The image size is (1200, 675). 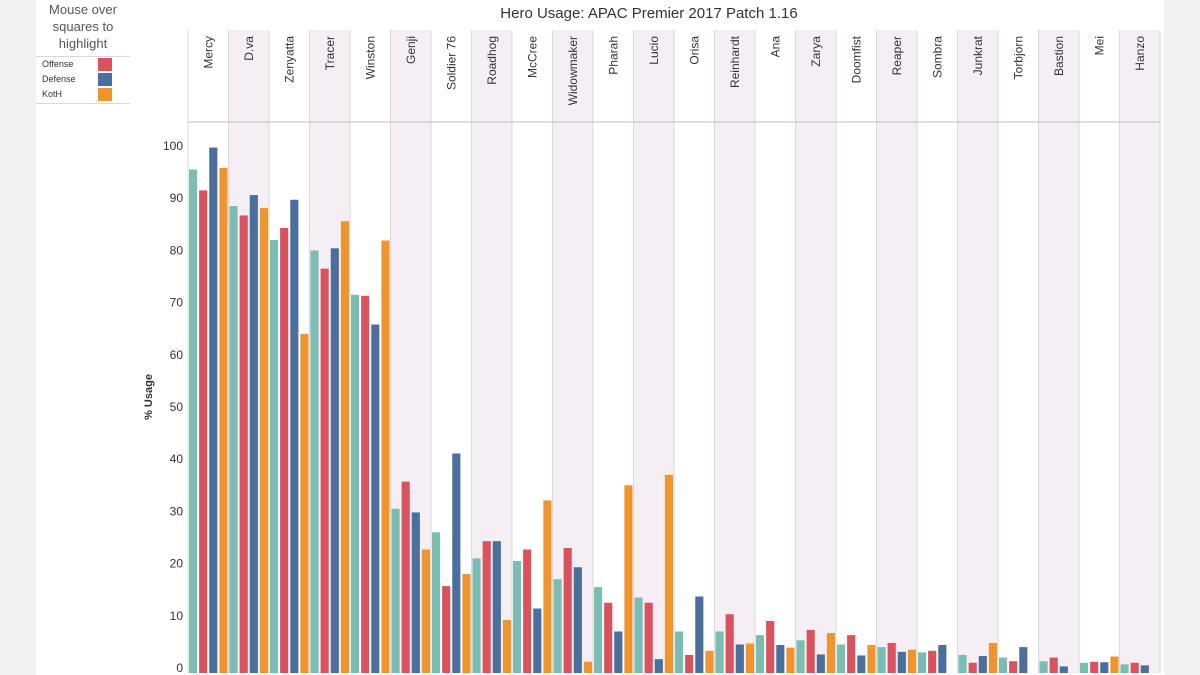 I want to click on bar-doomfist-offense, so click(x=851, y=654).